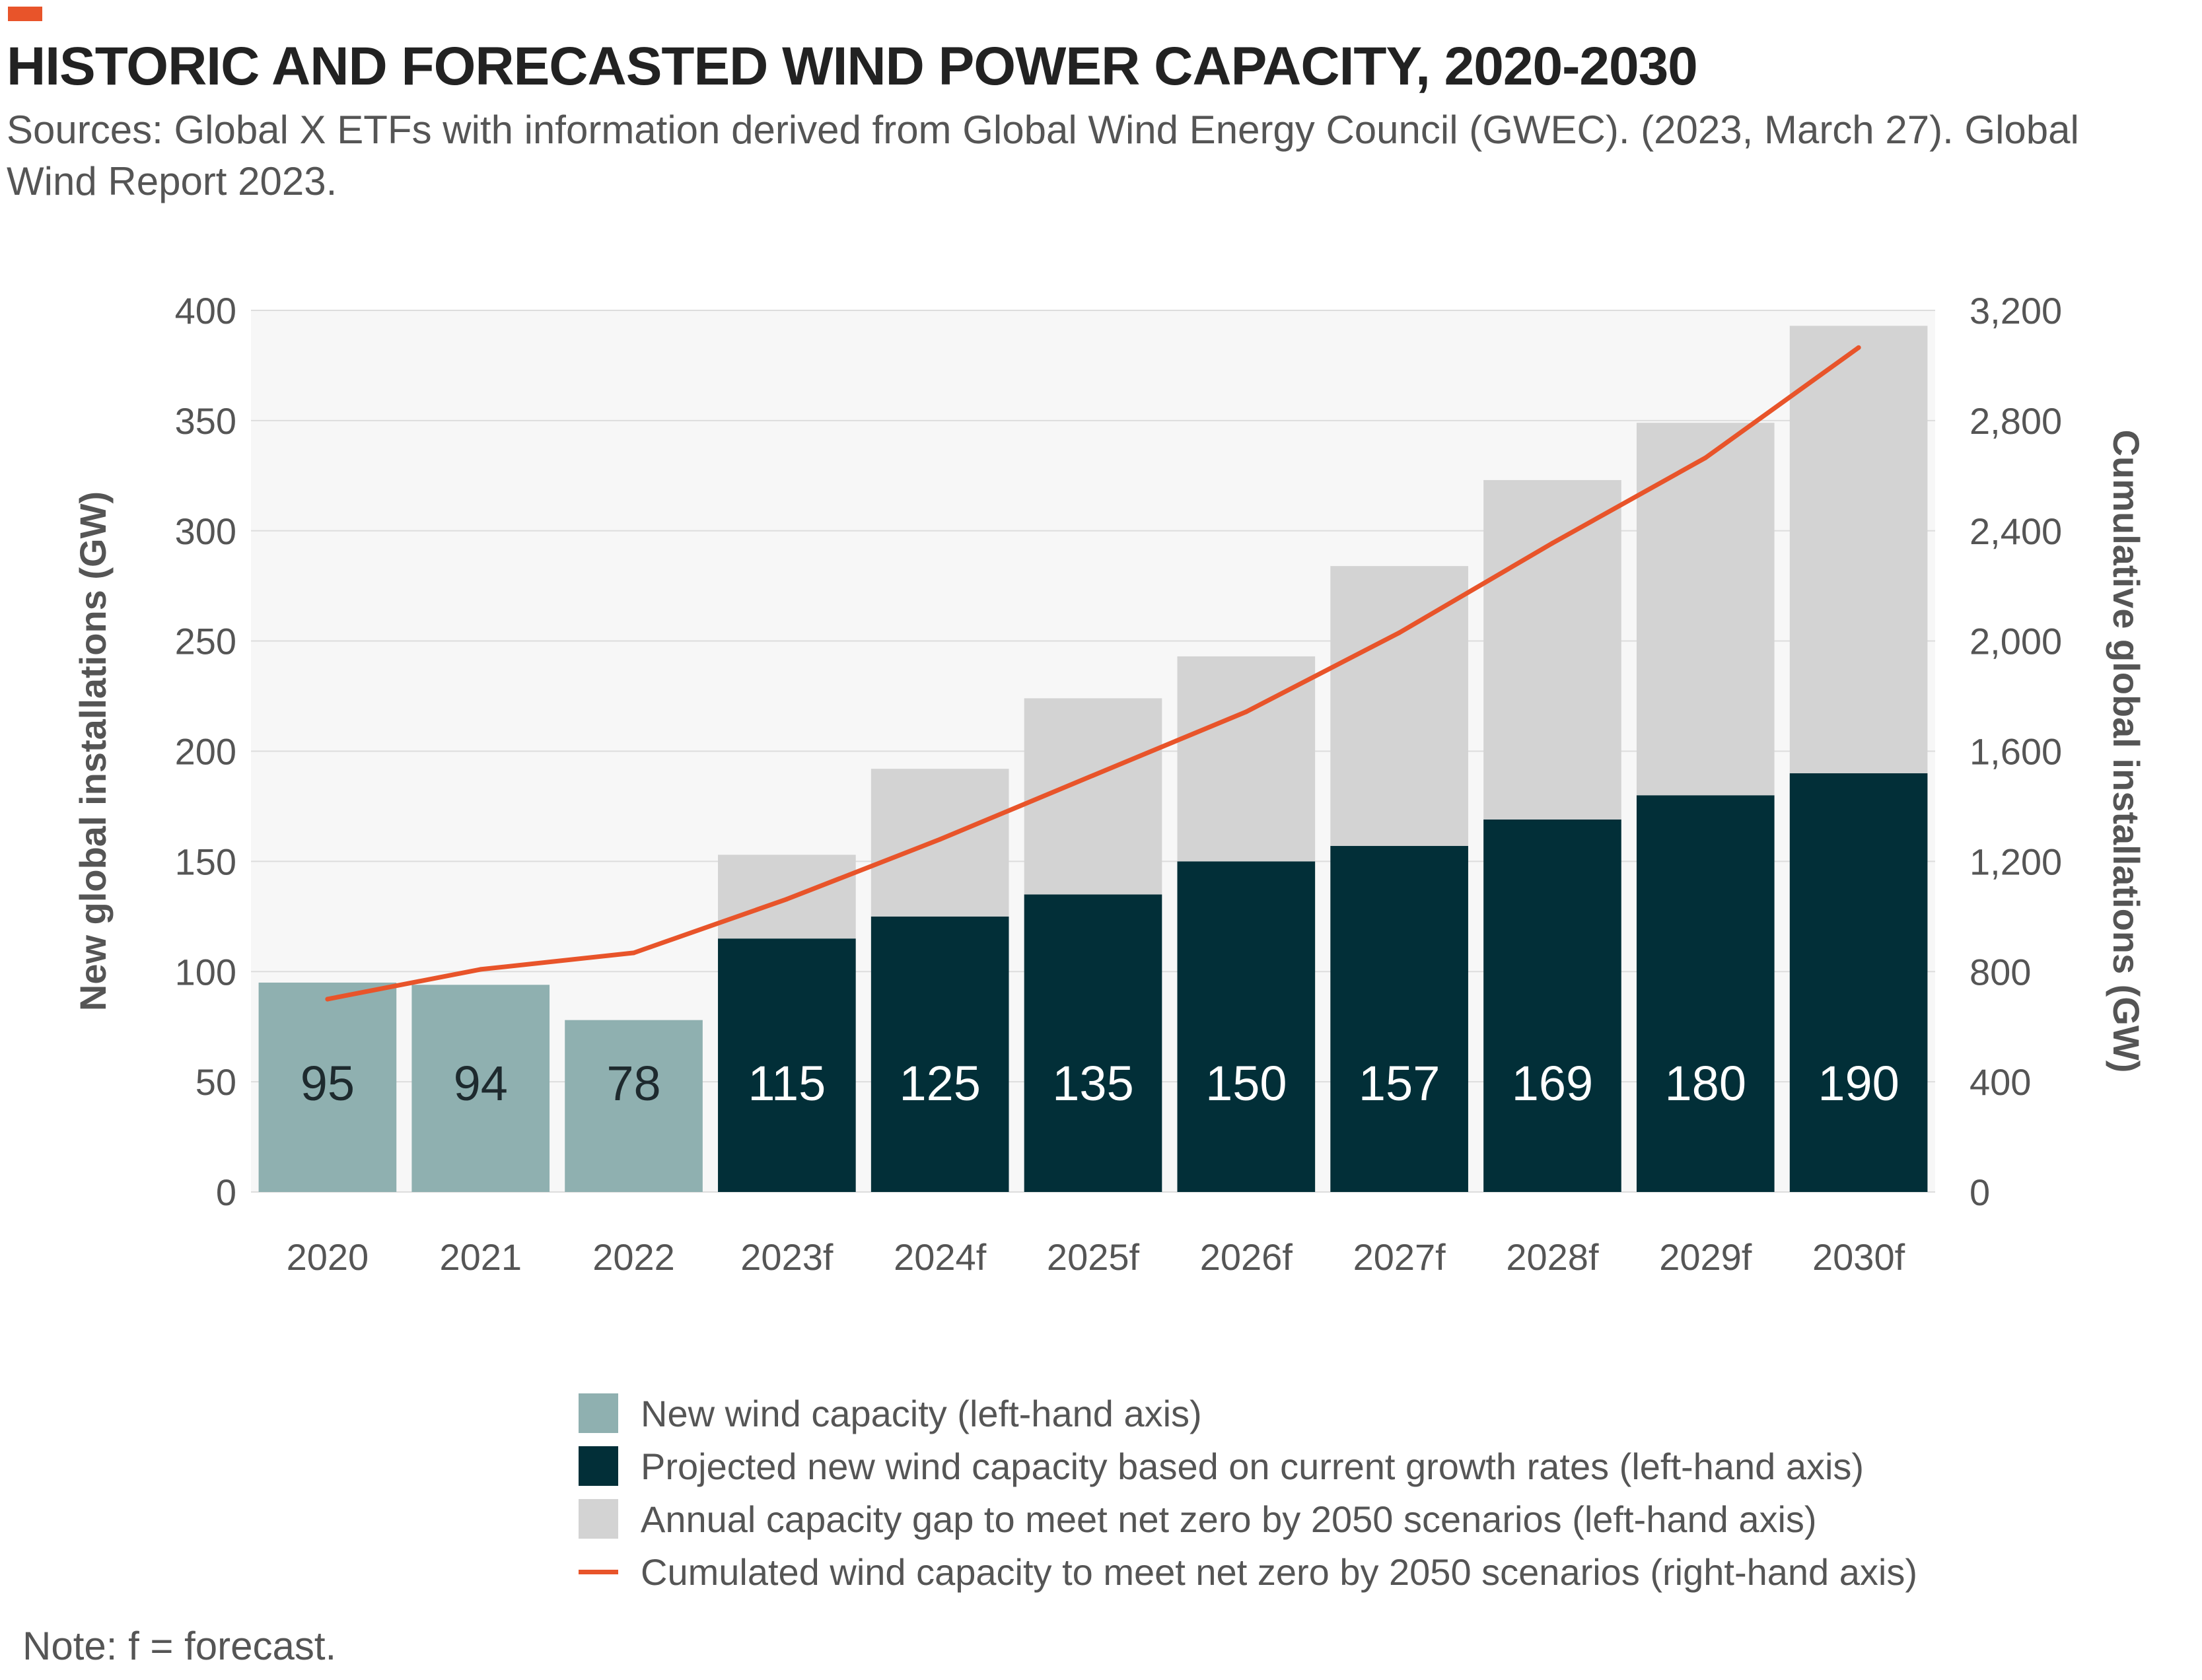  Describe the element at coordinates (2016, 752) in the screenshot. I see `y2-tick-label: 1,600` at that location.